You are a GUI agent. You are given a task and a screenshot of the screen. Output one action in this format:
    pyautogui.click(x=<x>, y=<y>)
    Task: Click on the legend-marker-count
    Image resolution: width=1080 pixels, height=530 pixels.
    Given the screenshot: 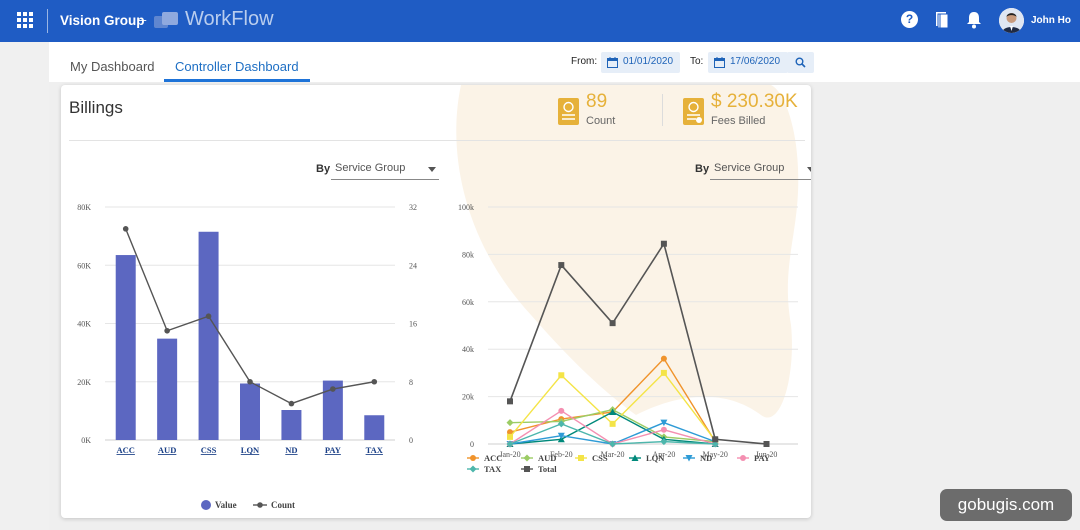 What is the action you would take?
    pyautogui.click(x=260, y=505)
    